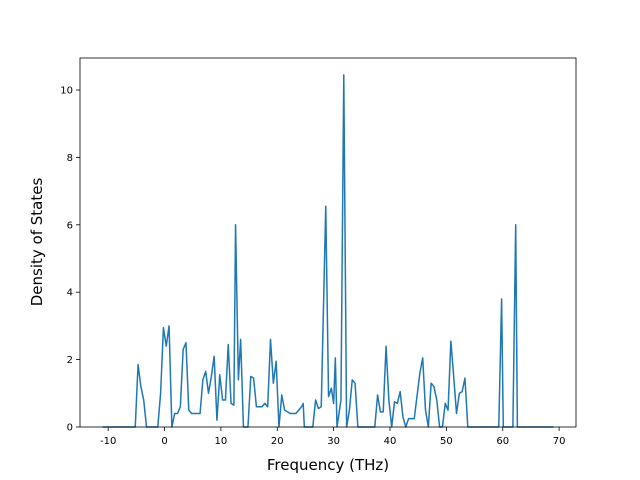 Image resolution: width=640 pixels, height=480 pixels. Describe the element at coordinates (446, 441) in the screenshot. I see `x-tick-label: 50` at that location.